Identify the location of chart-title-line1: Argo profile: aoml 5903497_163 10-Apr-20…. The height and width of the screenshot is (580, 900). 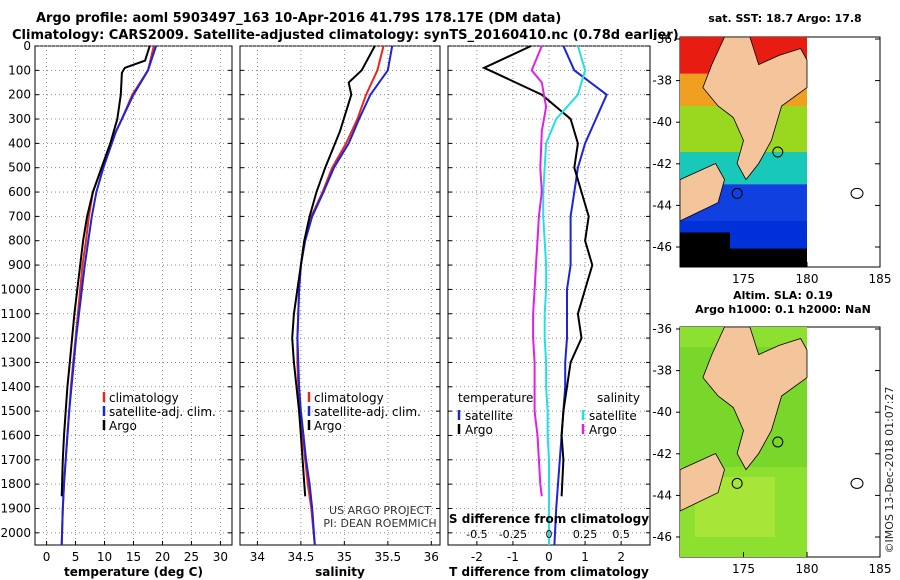
(299, 18).